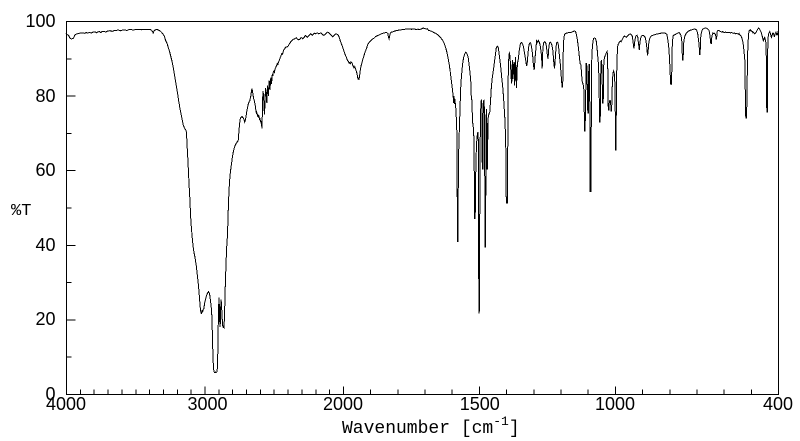  I want to click on svg-text: 100, so click(40, 21).